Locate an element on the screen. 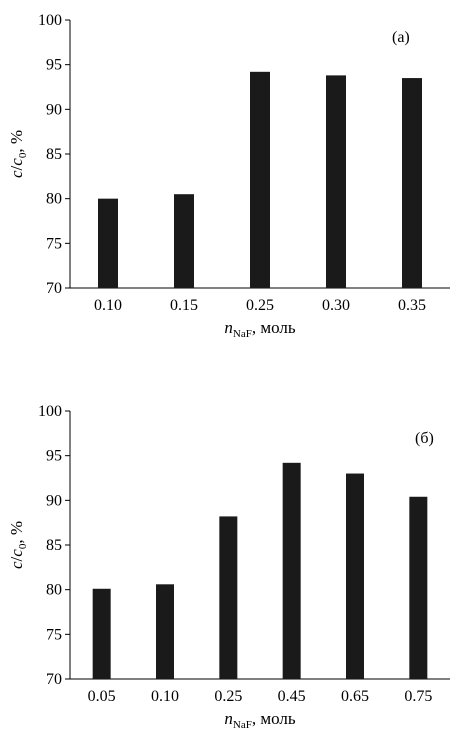  x-tick-label: 0.35 is located at coordinates (412, 305).